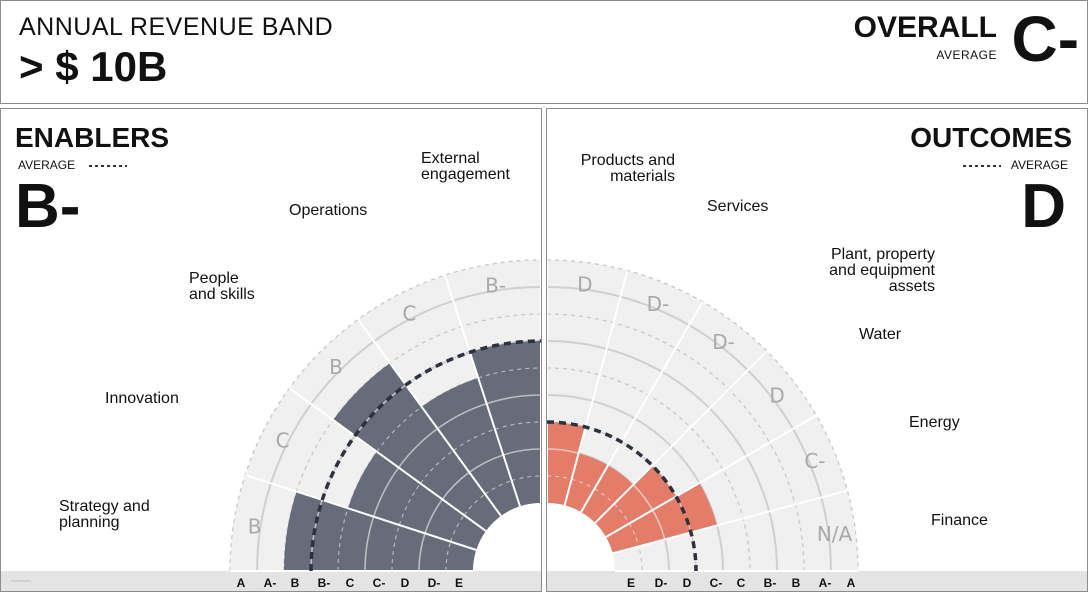  Describe the element at coordinates (222, 286) in the screenshot. I see `category-label: People and skills` at that location.